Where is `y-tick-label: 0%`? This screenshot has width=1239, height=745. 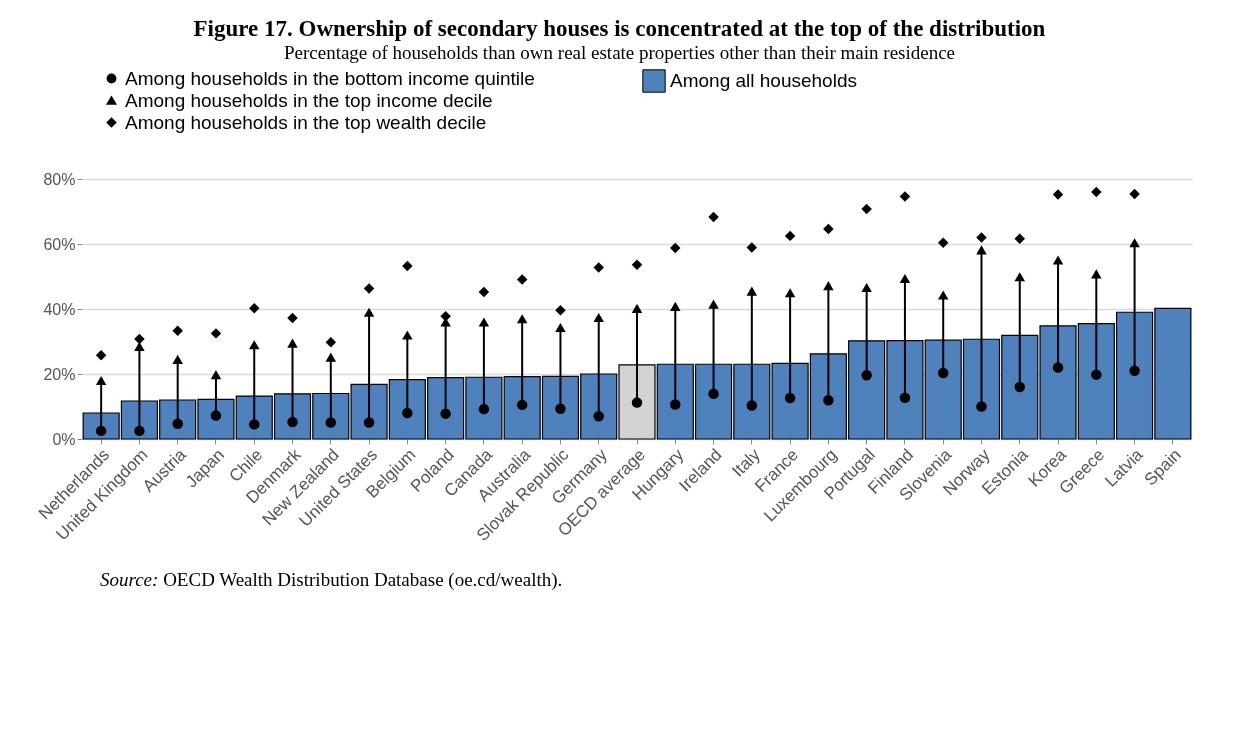
y-tick-label: 0% is located at coordinates (64, 439).